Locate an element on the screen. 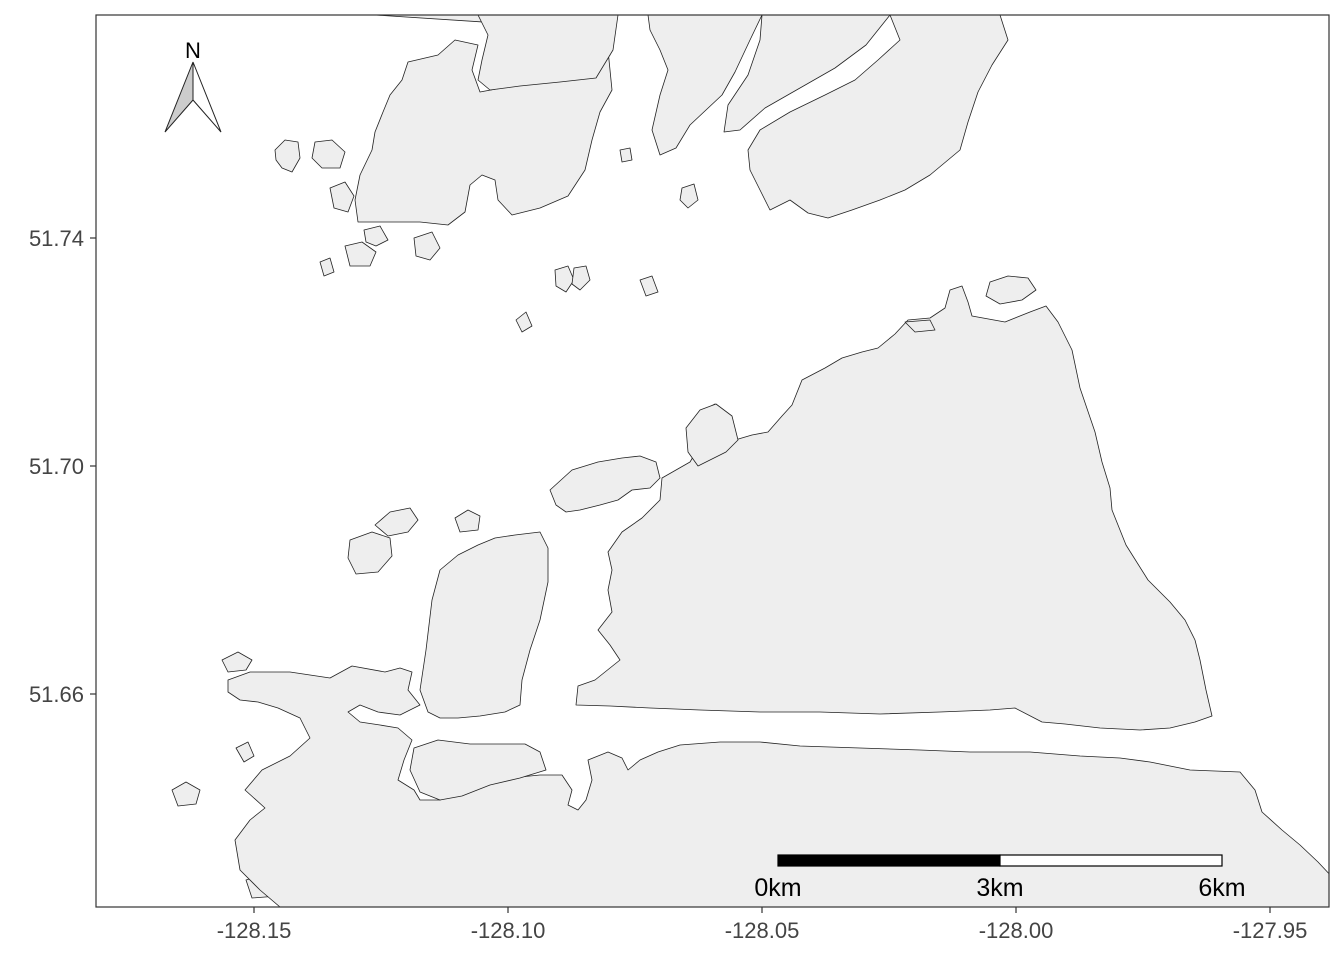  y-tick-label: 51.74 is located at coordinates (56, 238).